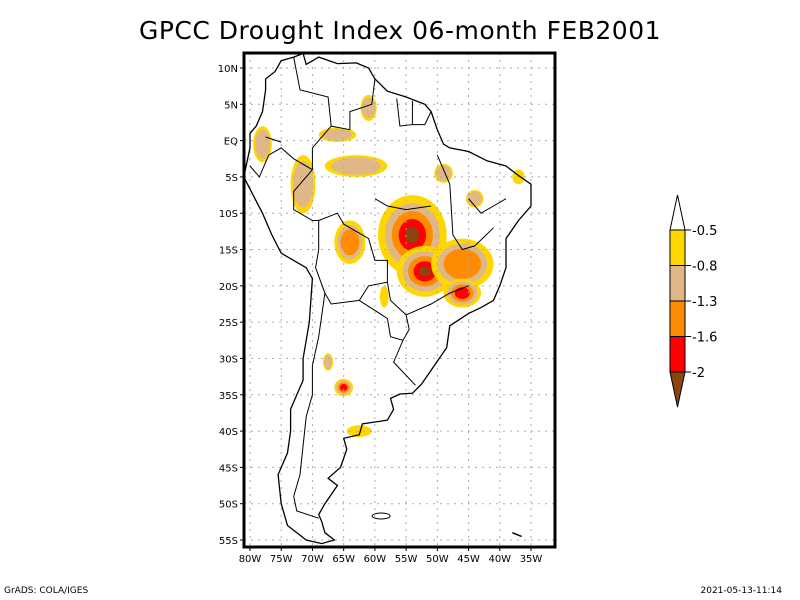 The height and width of the screenshot is (600, 800). What do you see at coordinates (228, 69) in the screenshot?
I see `lat-tick-label: 10N` at bounding box center [228, 69].